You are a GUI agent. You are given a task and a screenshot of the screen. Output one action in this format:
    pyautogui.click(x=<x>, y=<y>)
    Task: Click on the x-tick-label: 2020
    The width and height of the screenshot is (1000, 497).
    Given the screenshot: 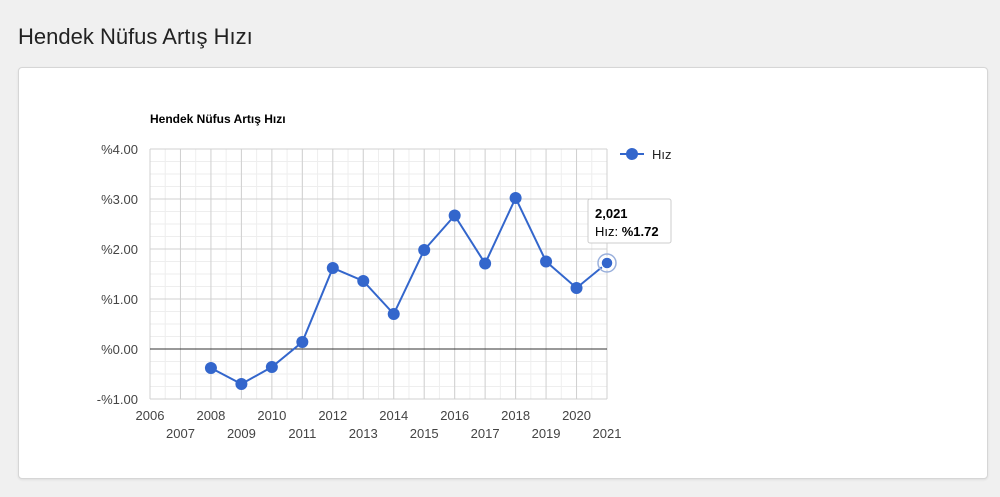 What is the action you would take?
    pyautogui.click(x=576, y=415)
    